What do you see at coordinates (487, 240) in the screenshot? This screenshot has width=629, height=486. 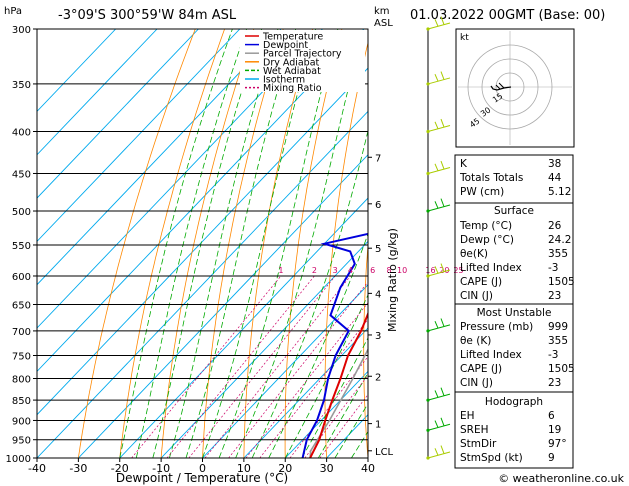 I see `surface-dewp-label: Dewp (°C)` at bounding box center [487, 240].